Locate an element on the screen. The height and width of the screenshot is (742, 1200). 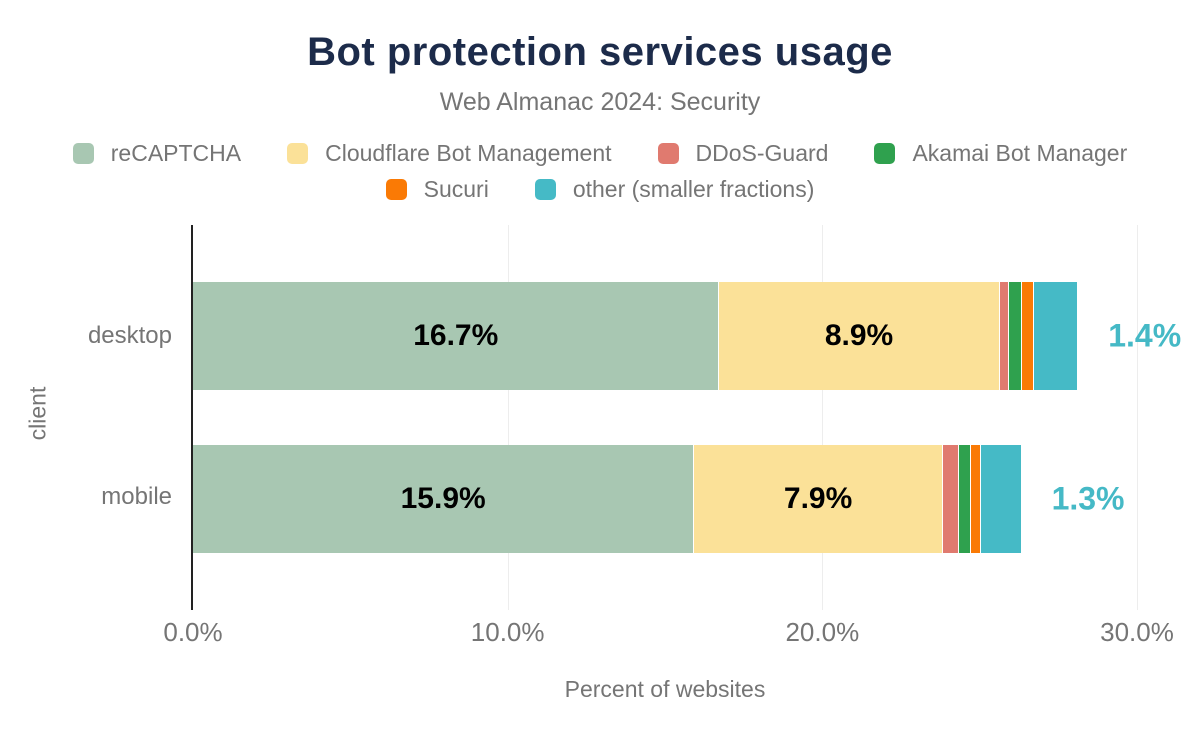
segment-value-label: 8.9% is located at coordinates (859, 335).